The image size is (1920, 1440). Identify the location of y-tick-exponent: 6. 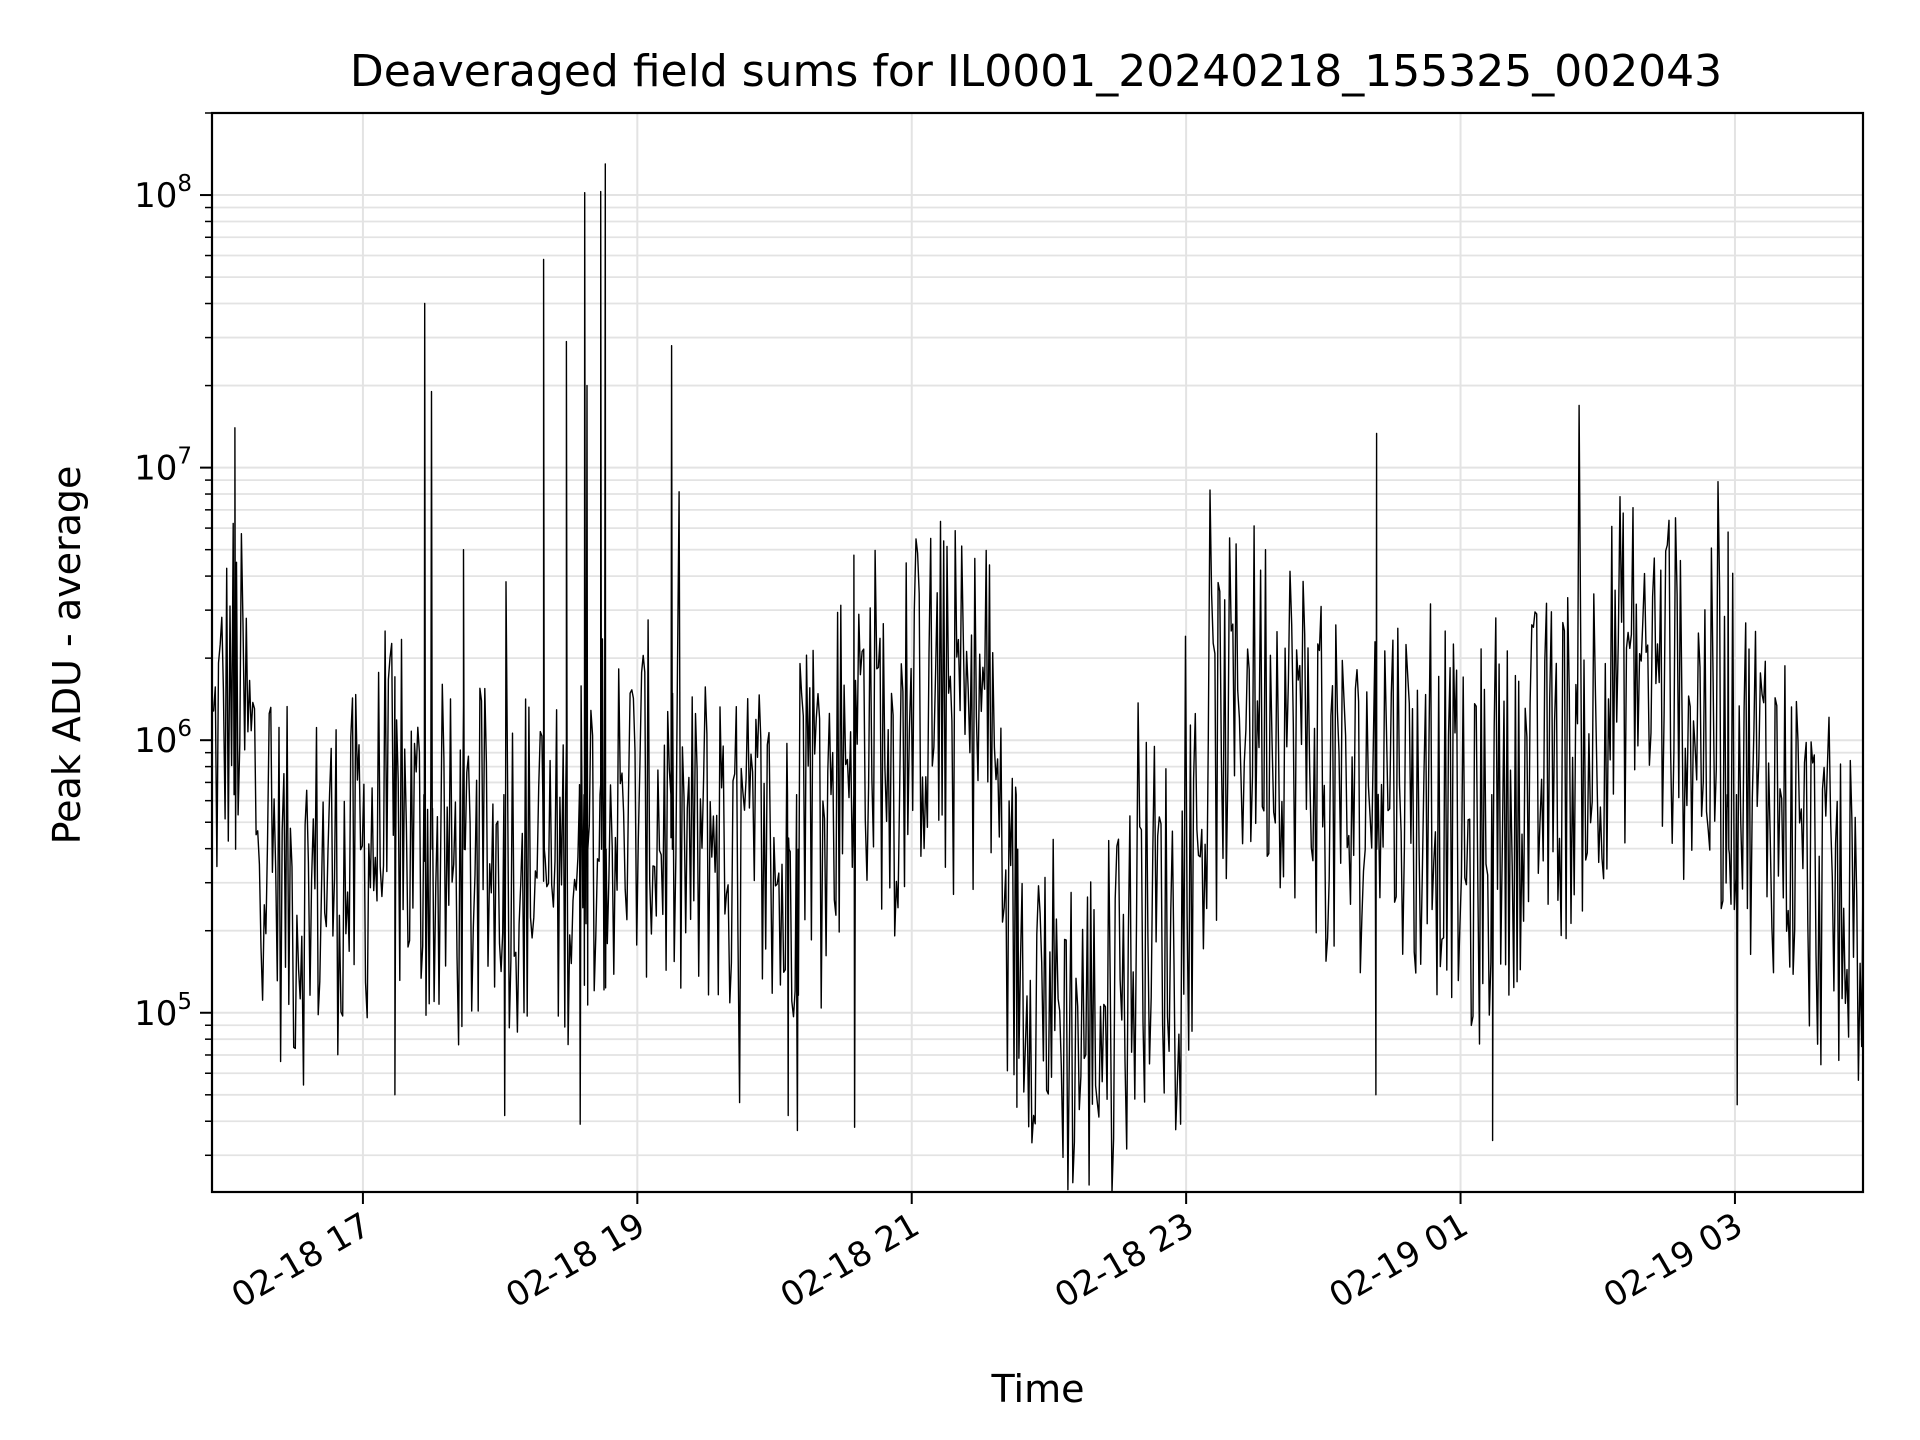
(184, 729).